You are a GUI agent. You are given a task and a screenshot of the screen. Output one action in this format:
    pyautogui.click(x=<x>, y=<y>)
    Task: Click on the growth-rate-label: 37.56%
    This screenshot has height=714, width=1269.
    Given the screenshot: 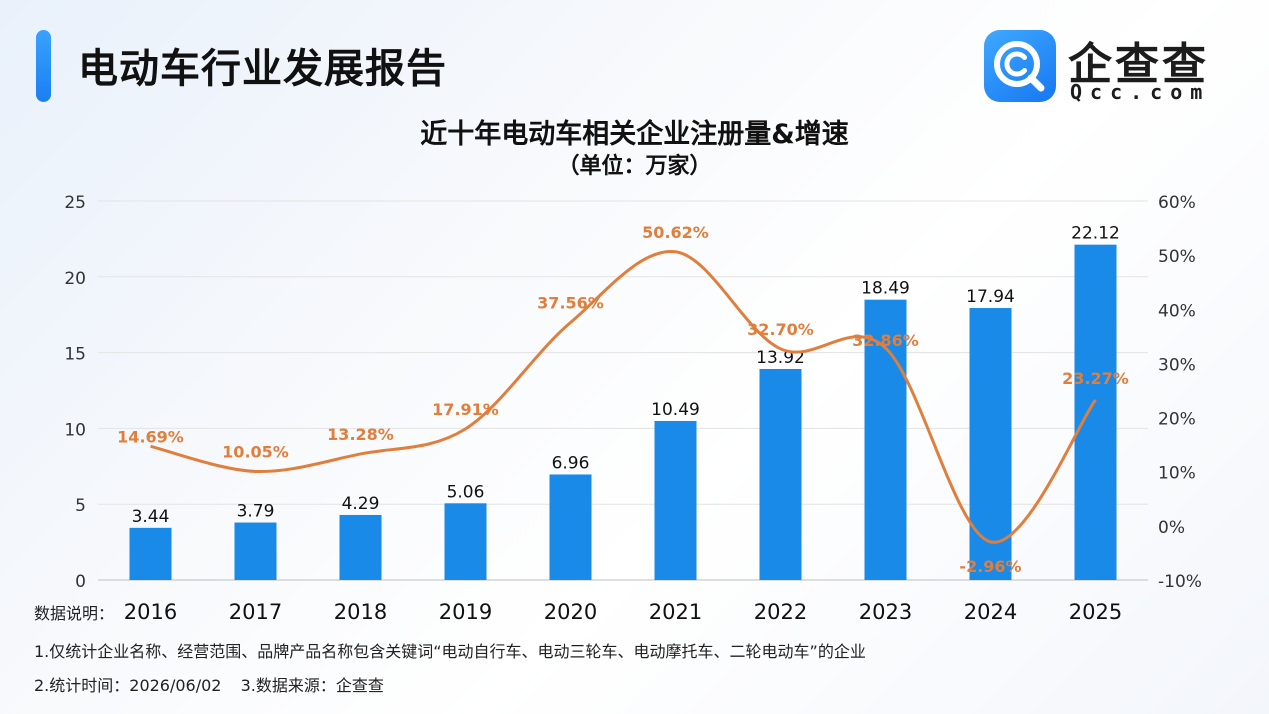 What is the action you would take?
    pyautogui.click(x=570, y=302)
    